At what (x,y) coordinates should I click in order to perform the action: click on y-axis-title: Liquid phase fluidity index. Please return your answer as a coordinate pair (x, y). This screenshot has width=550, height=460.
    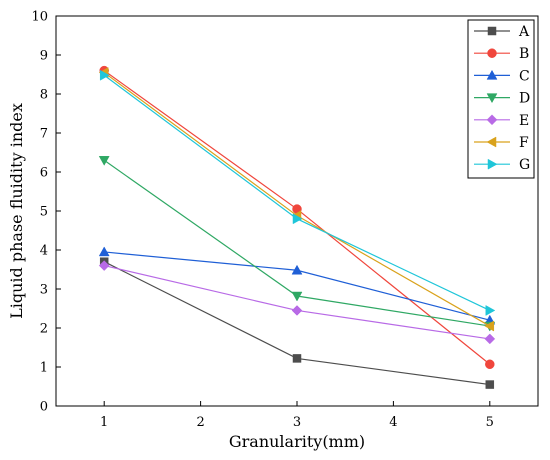
    Looking at the image, I should click on (16, 211).